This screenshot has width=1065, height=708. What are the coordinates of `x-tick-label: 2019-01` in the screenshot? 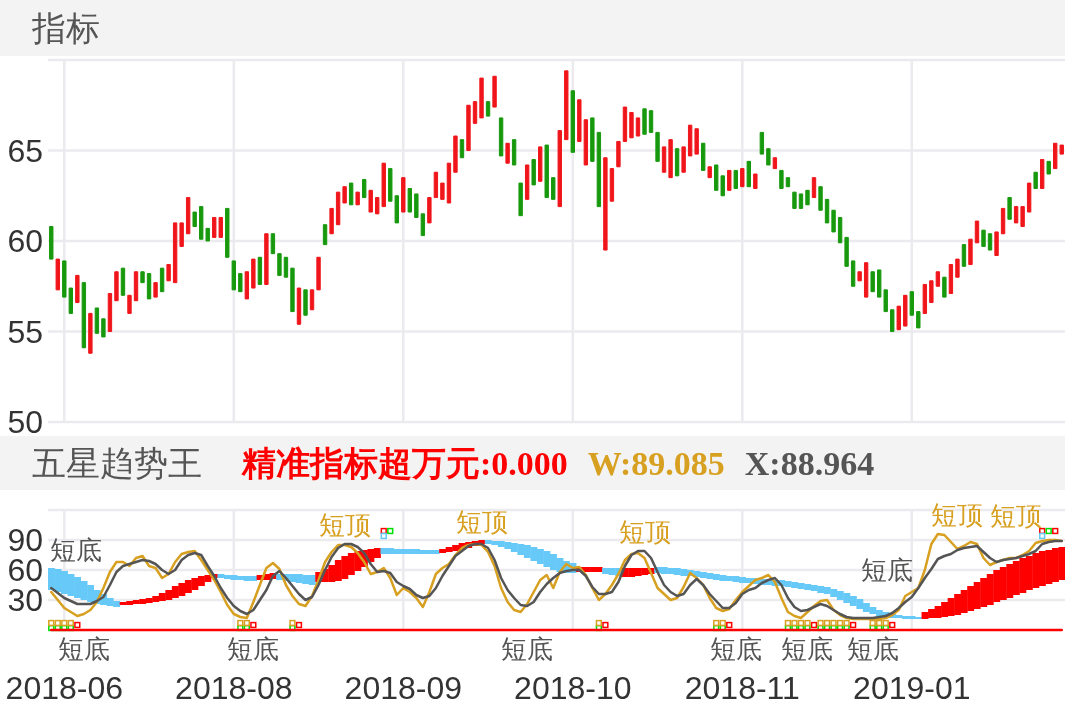 It's located at (912, 688).